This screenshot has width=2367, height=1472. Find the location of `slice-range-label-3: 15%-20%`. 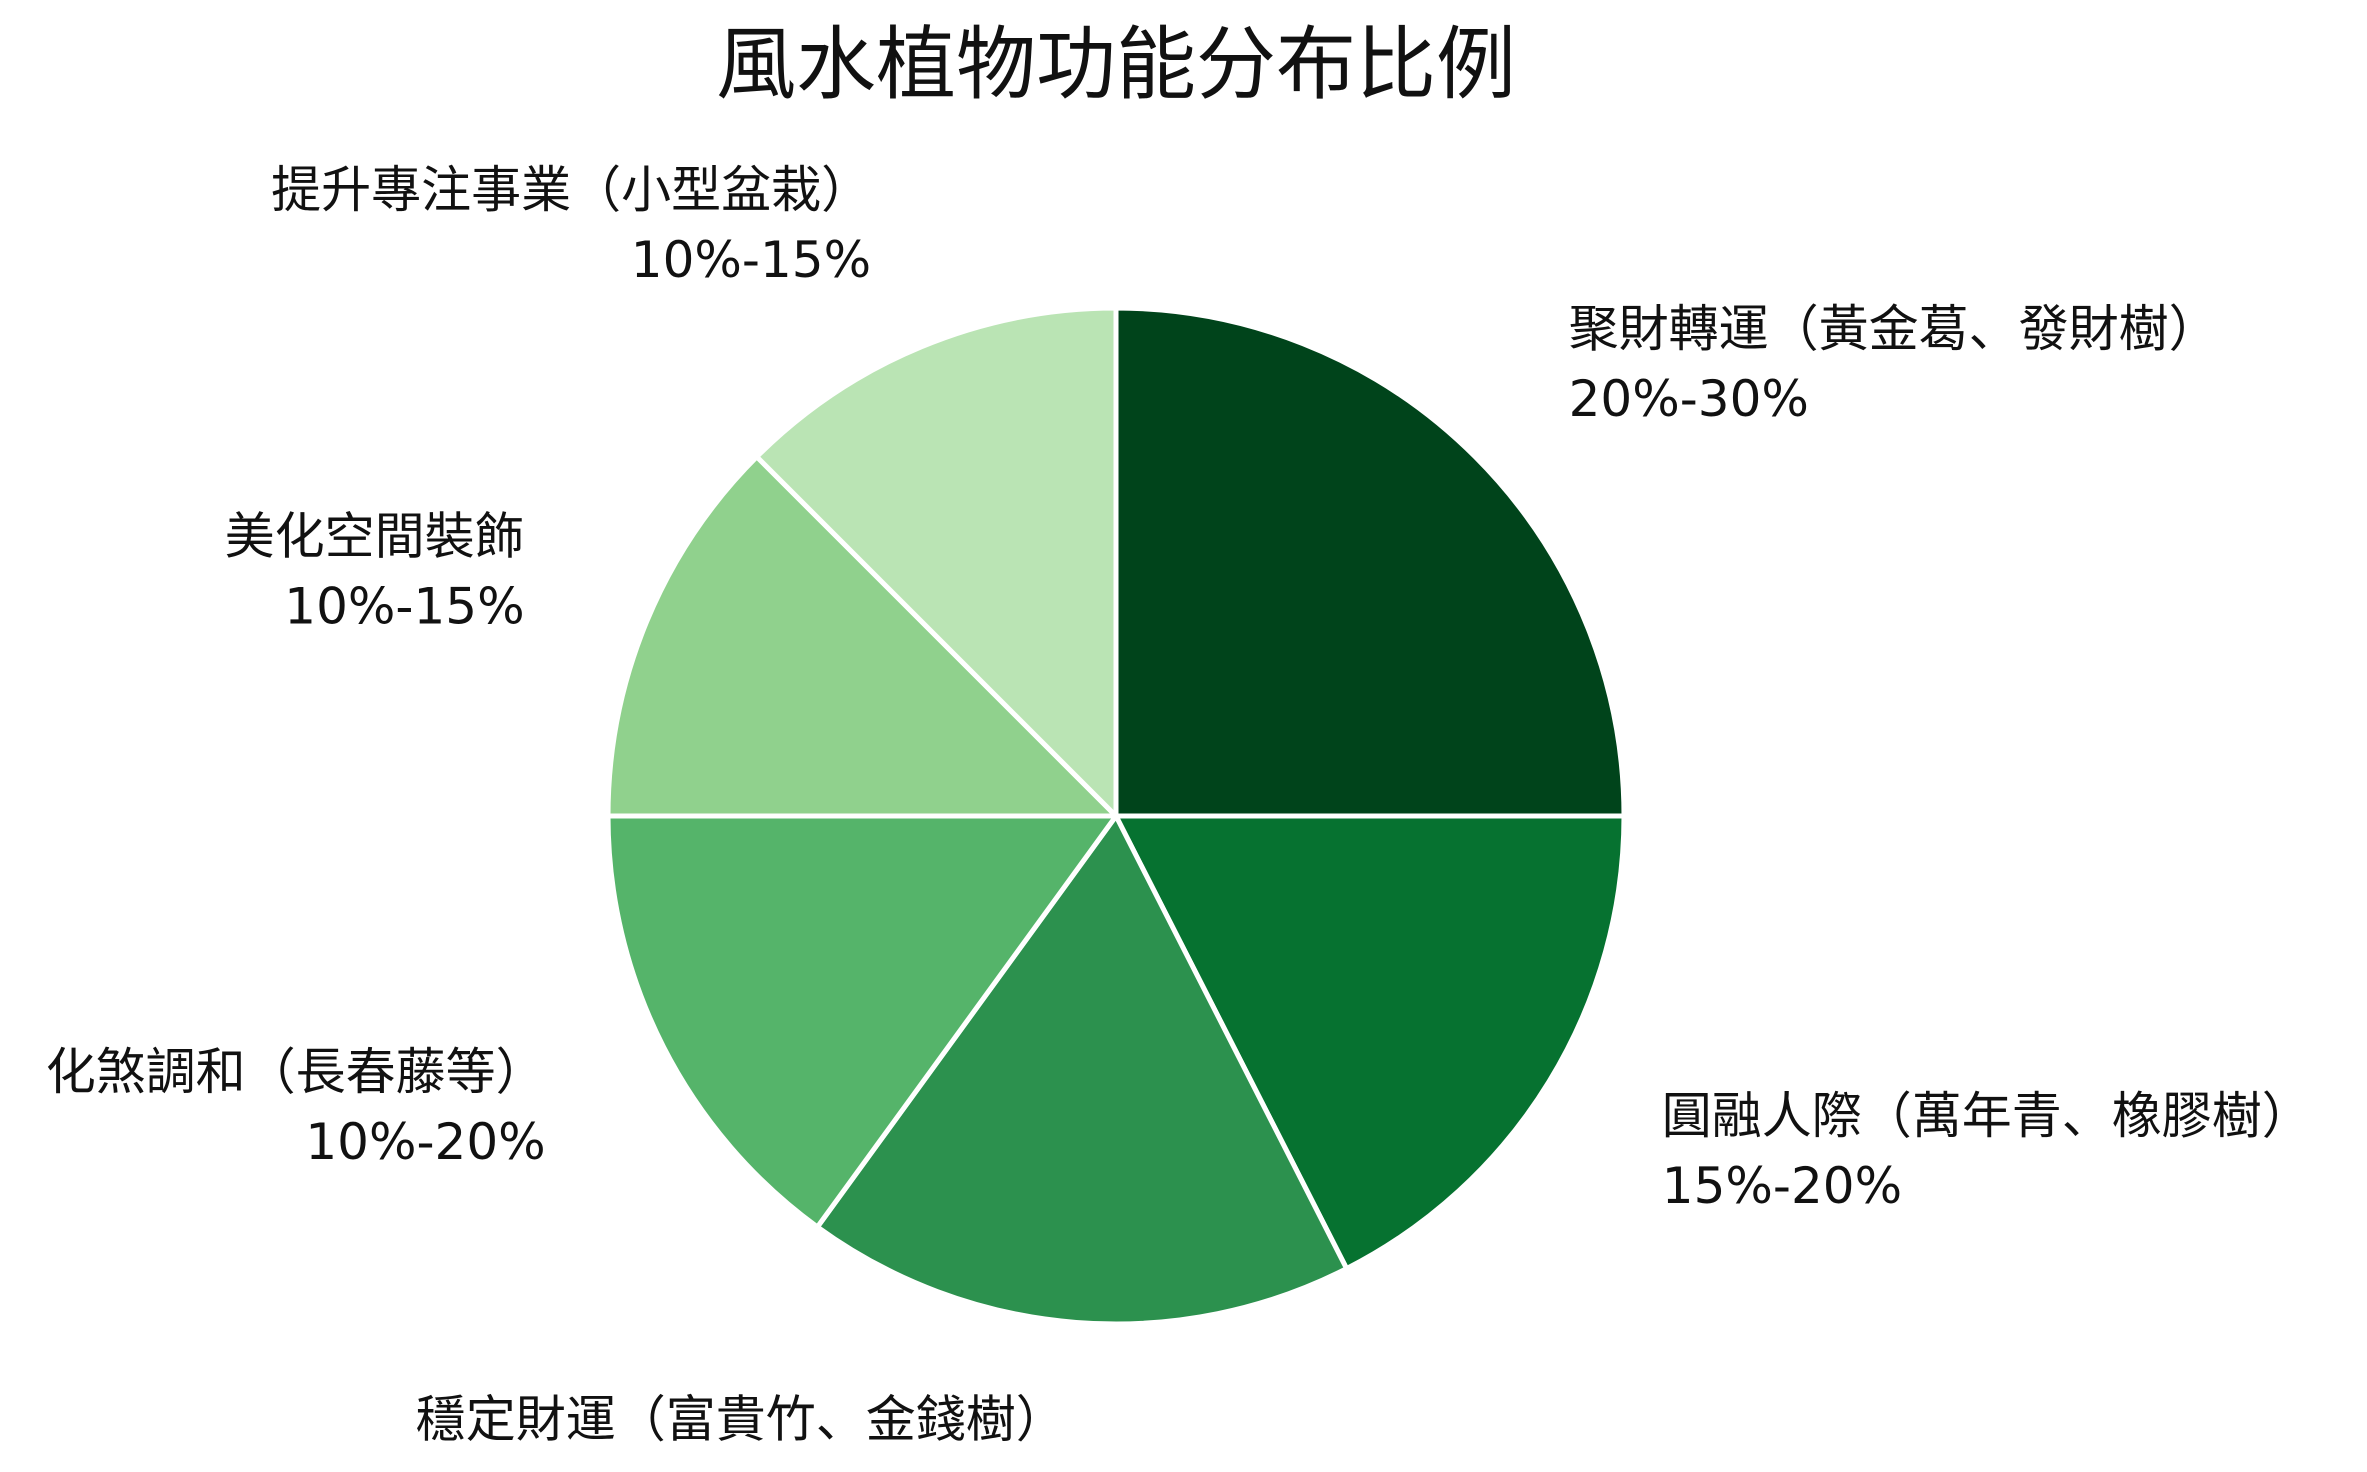

slice-range-label-3: 15%-20% is located at coordinates (945, 1464).